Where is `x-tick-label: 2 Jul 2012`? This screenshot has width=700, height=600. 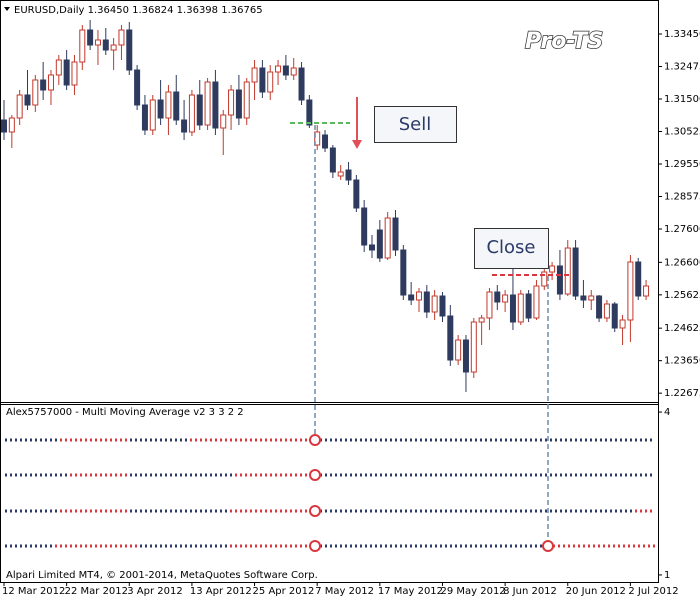 x-tick-label: 2 Jul 2012 is located at coordinates (653, 591).